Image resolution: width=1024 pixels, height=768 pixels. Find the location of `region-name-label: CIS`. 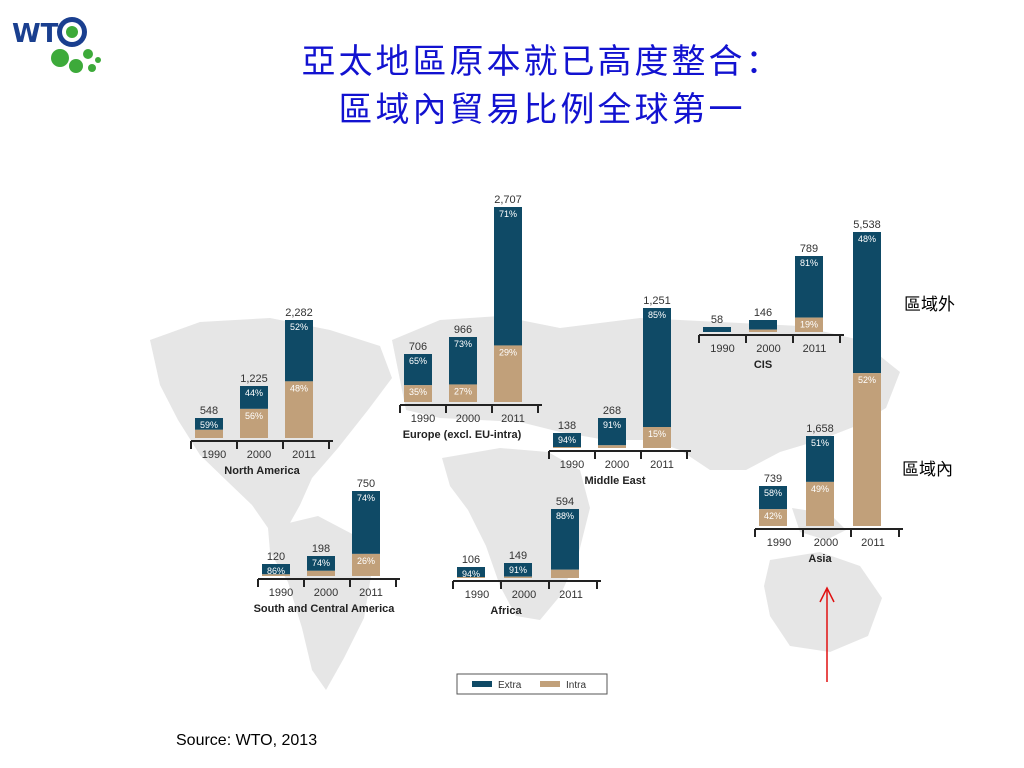

region-name-label: CIS is located at coordinates (763, 365).